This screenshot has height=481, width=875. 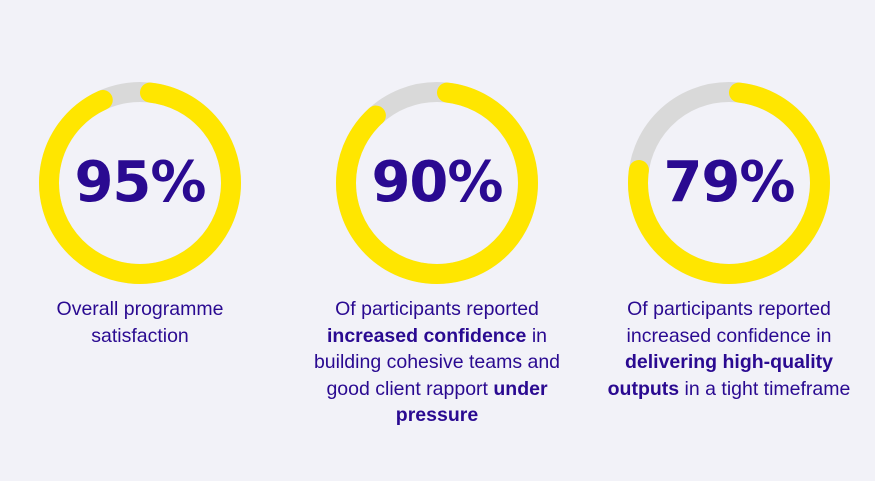 What do you see at coordinates (720, 375) in the screenshot?
I see `caption-emphasis: delivering high-quality outputs` at bounding box center [720, 375].